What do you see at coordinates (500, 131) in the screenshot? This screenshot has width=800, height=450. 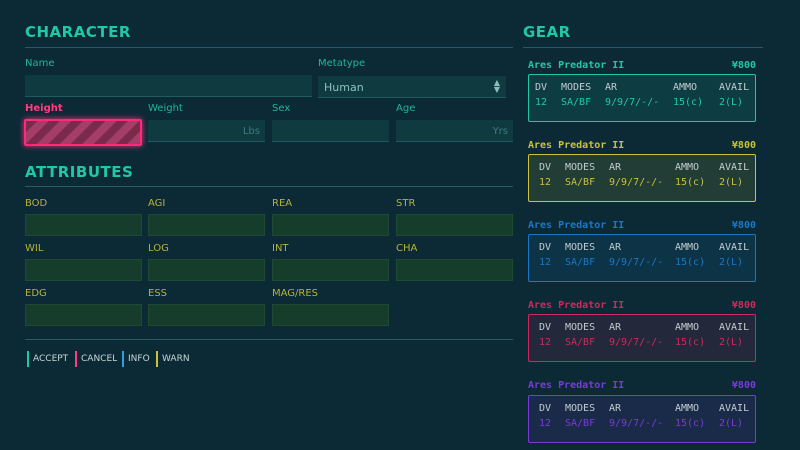 I see `age-unit: Yrs` at bounding box center [500, 131].